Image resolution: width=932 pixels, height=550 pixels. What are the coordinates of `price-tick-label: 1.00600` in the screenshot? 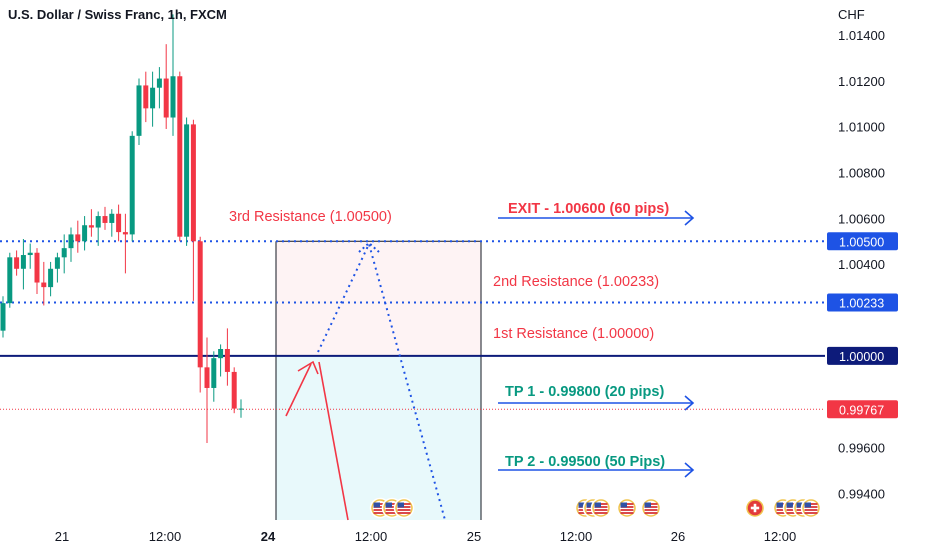 It's located at (861, 218).